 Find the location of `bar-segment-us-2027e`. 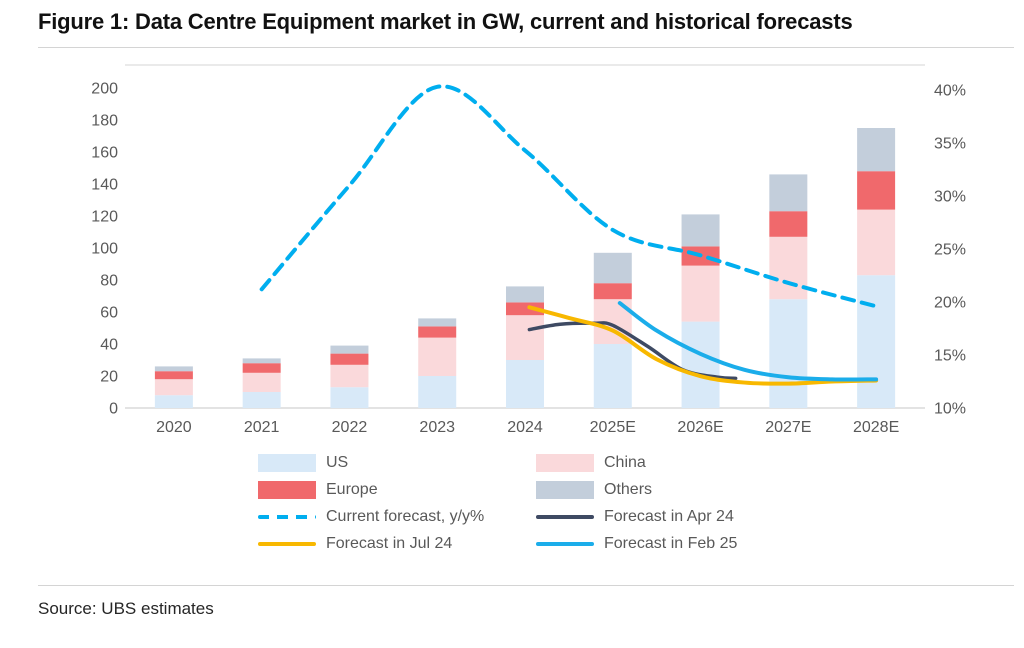

bar-segment-us-2027e is located at coordinates (788, 353).